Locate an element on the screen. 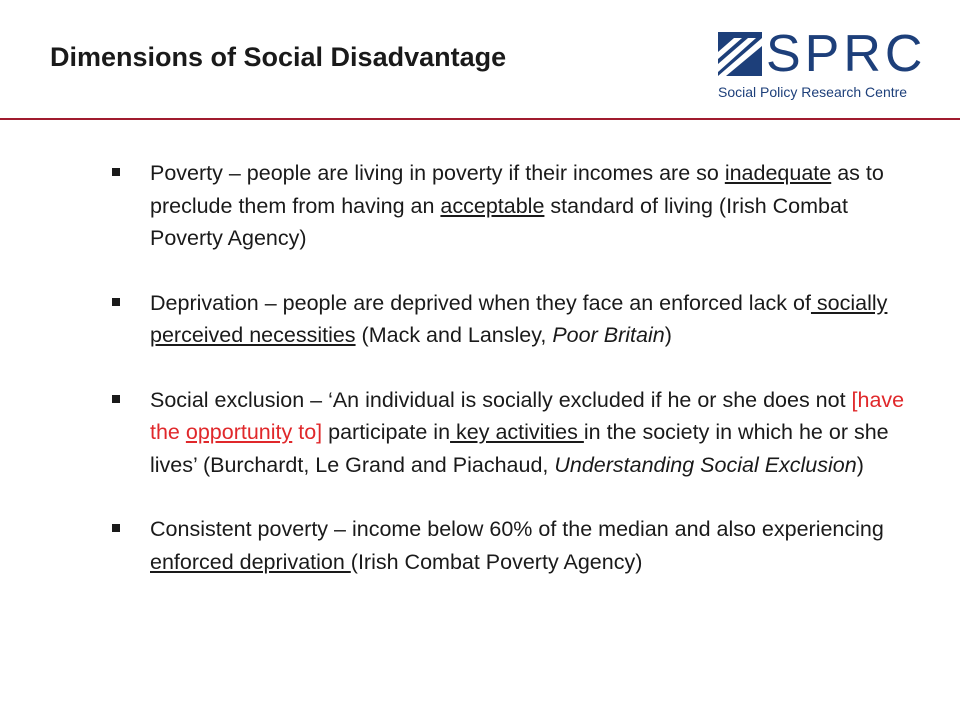 The image size is (960, 720). bullet-text: participate in is located at coordinates (386, 432).